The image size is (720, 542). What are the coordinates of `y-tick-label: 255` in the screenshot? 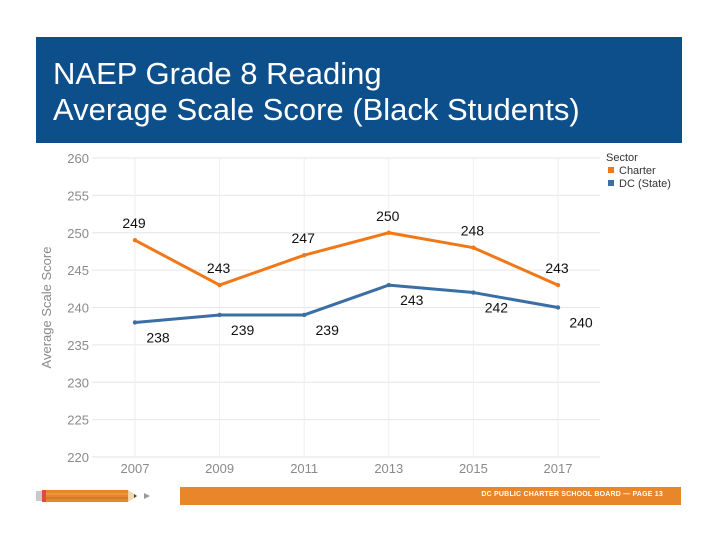 It's located at (78, 195).